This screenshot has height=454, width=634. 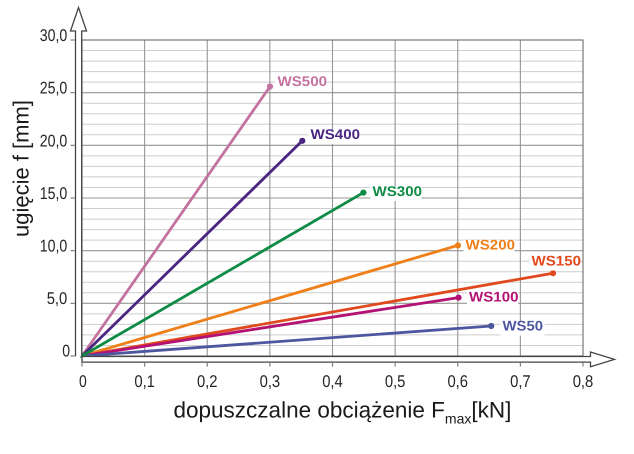 I want to click on svg-text: 15,0, so click(x=54, y=193).